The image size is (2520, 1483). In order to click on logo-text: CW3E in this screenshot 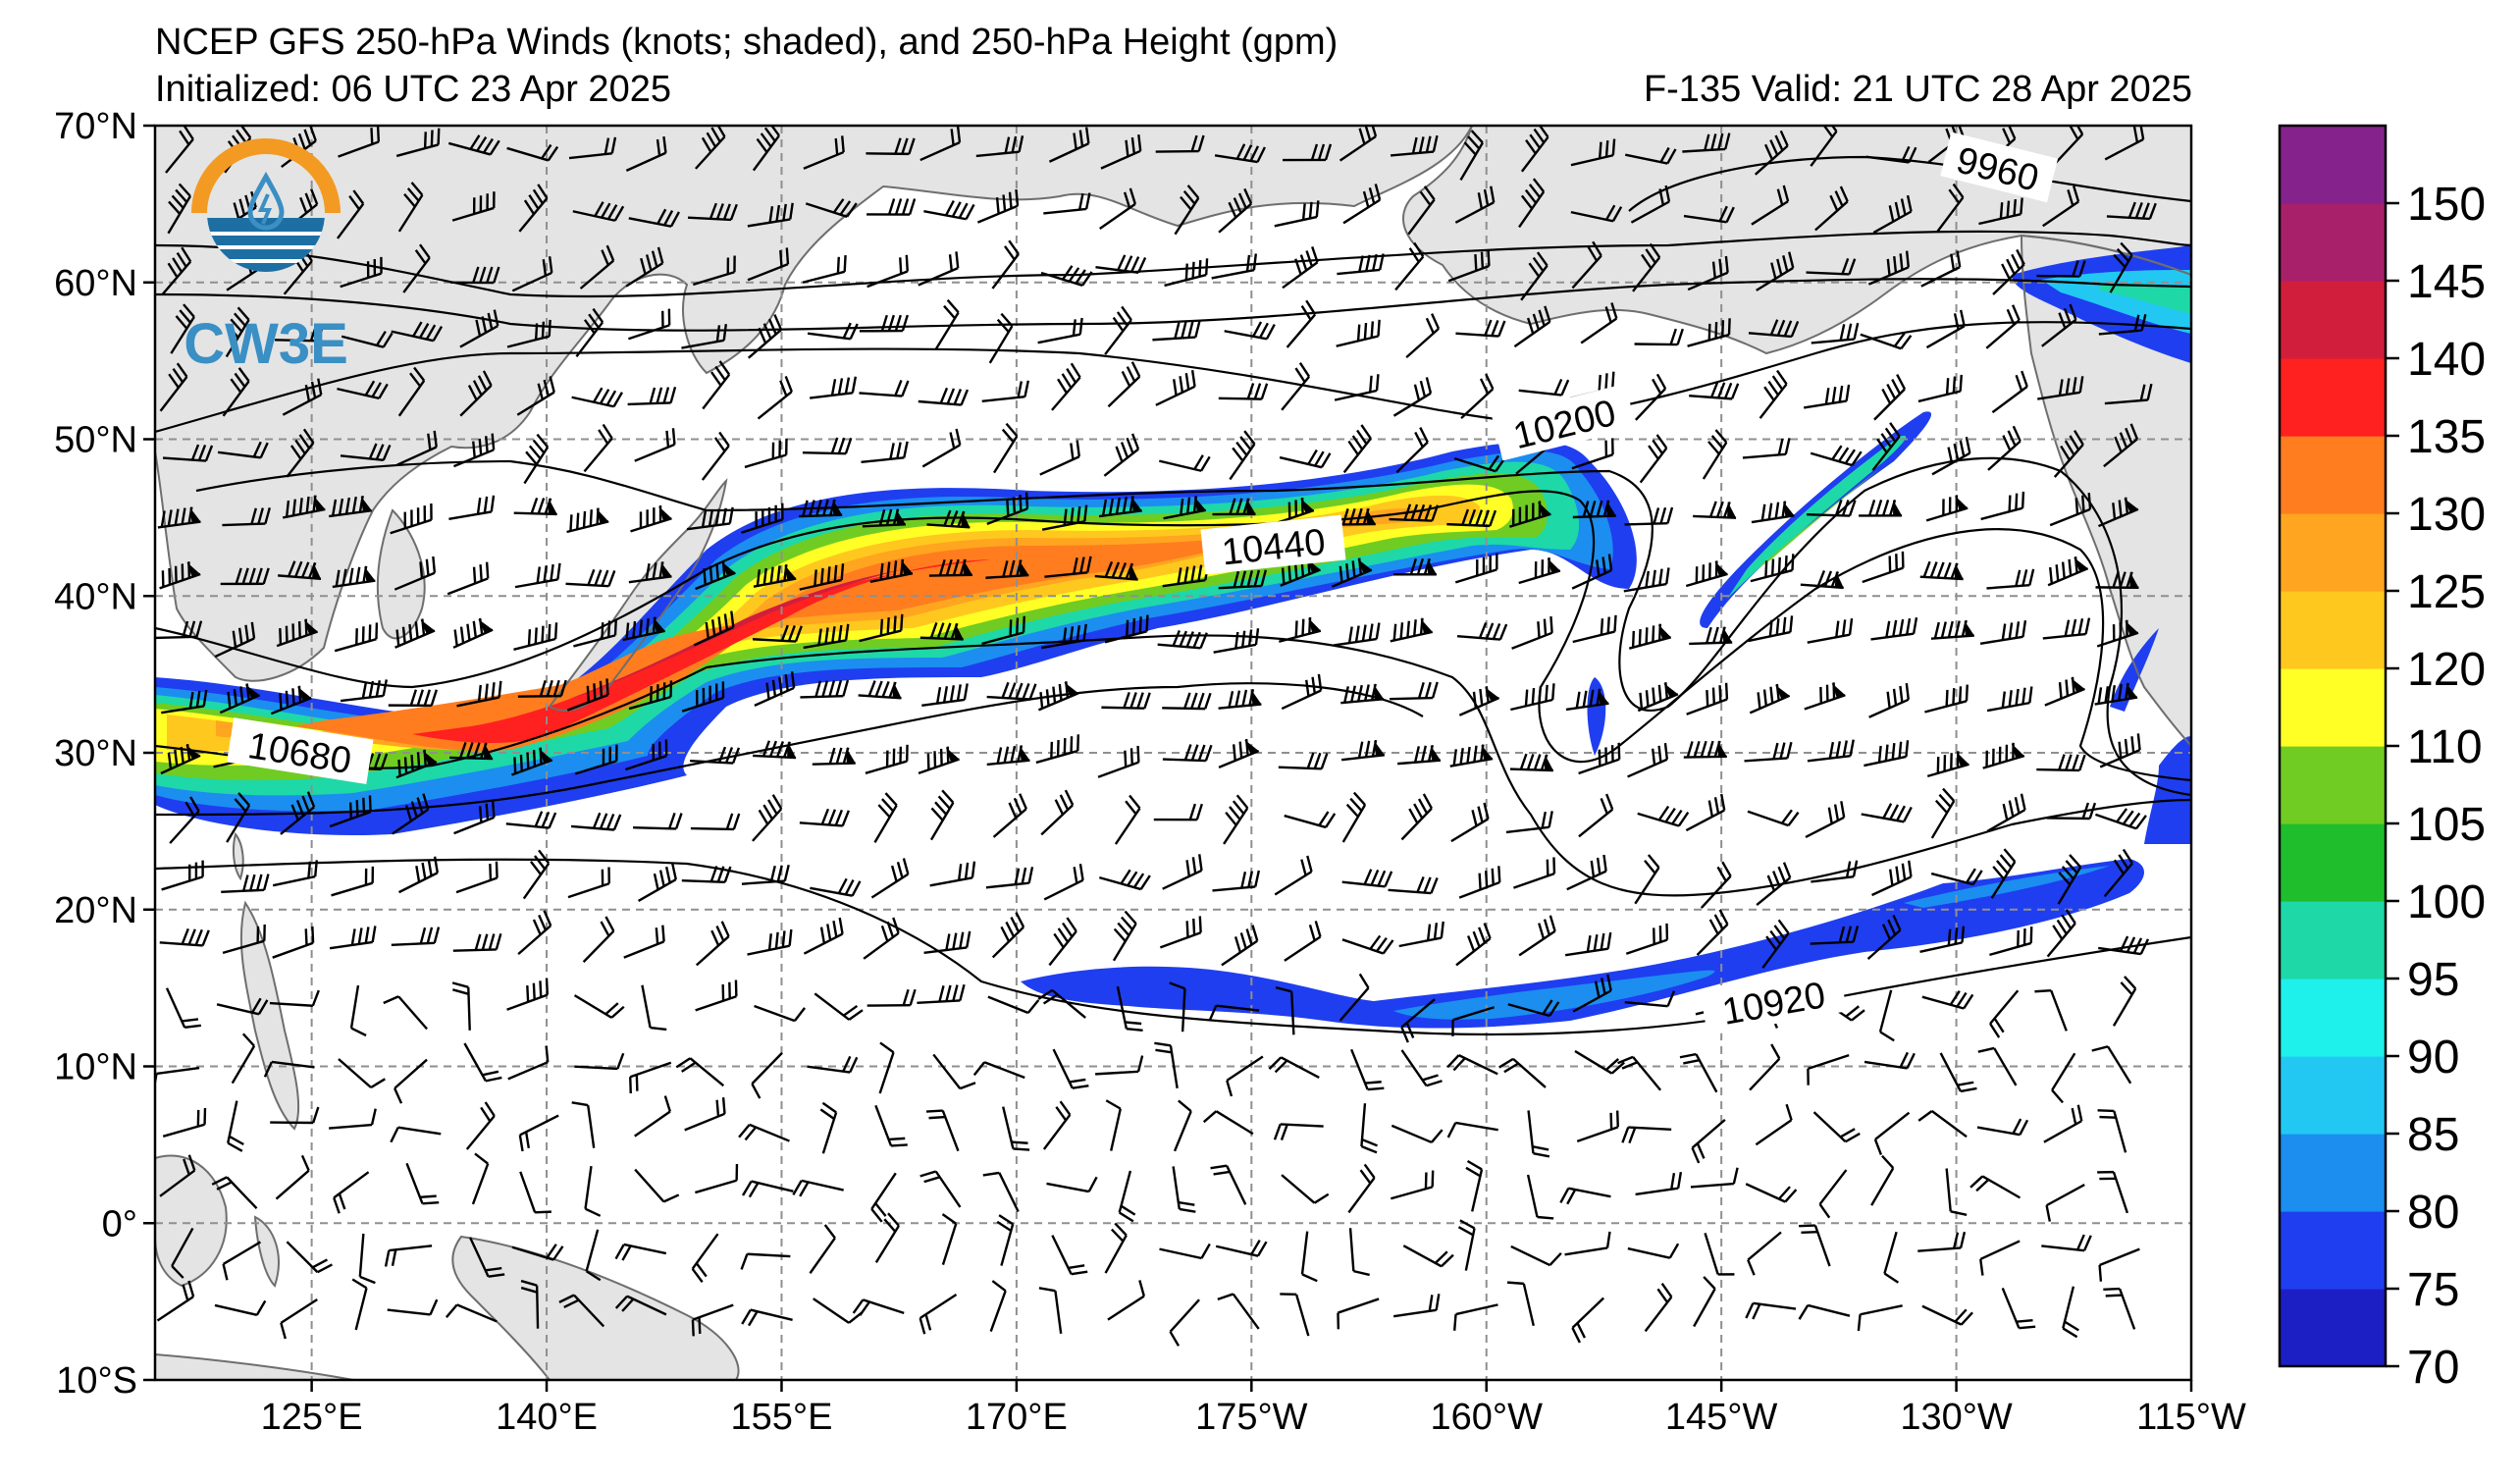, I will do `click(266, 344)`.